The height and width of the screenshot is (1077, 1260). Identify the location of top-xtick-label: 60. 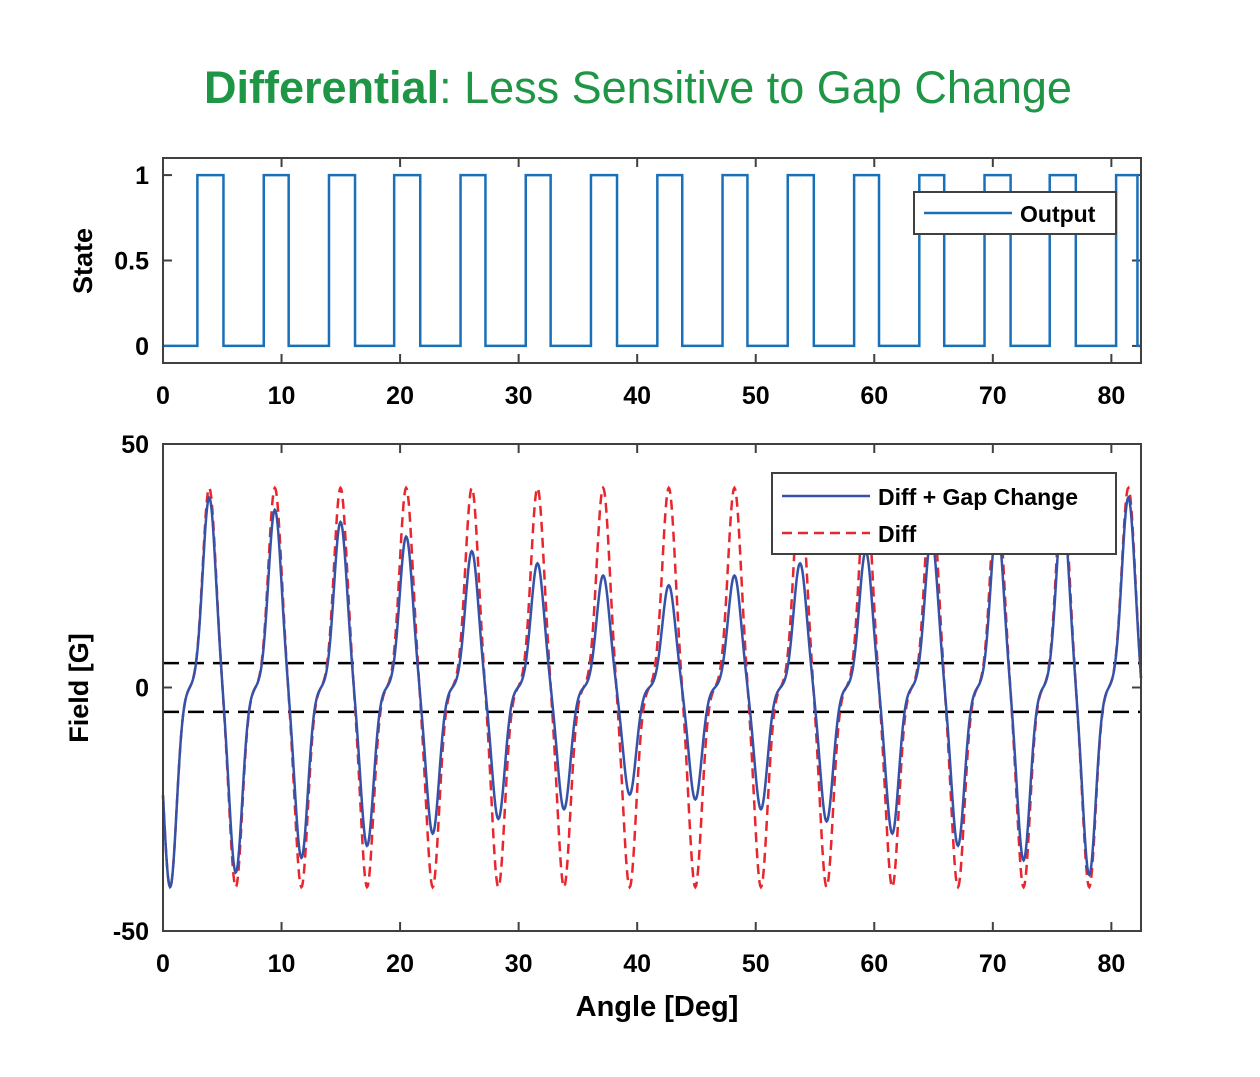
(874, 396).